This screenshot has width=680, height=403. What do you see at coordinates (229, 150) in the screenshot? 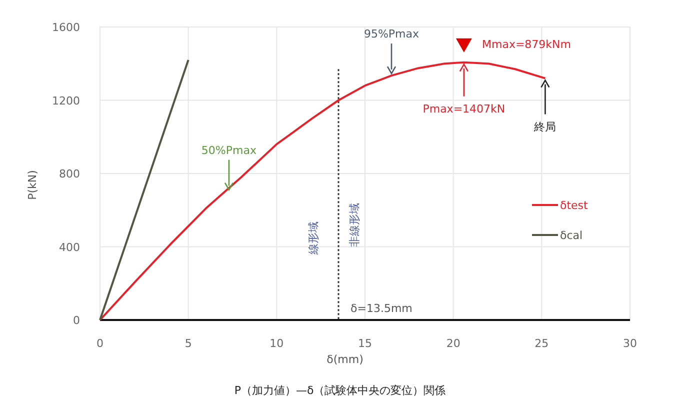
I see `annotation: 50%Pmax` at bounding box center [229, 150].